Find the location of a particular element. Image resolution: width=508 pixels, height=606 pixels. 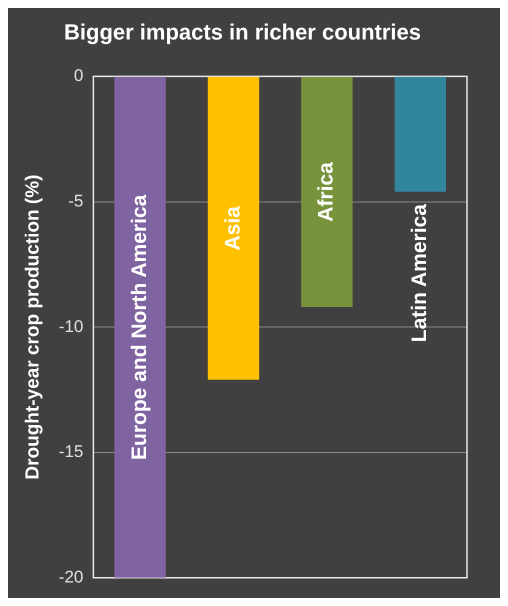

x-tick-label: Europe and North America is located at coordinates (139, 327).